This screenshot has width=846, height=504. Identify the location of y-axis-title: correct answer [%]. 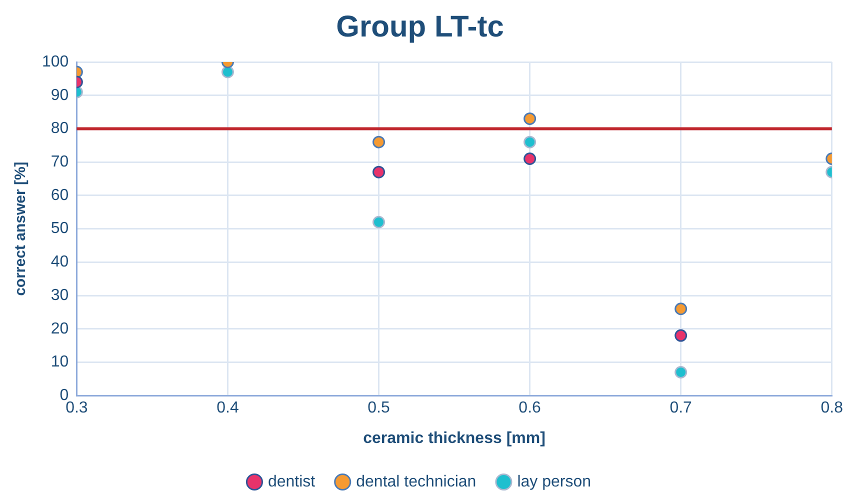
(21, 229).